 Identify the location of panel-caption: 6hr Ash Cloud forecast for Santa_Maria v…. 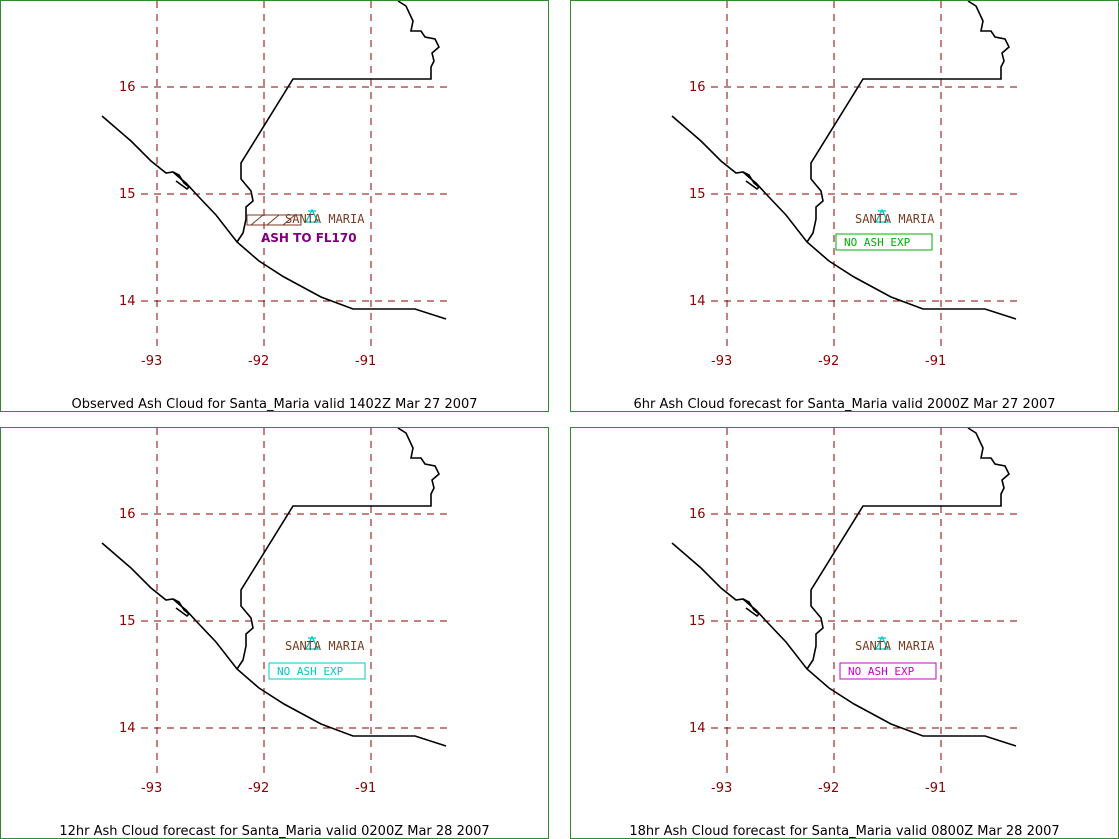
(844, 404).